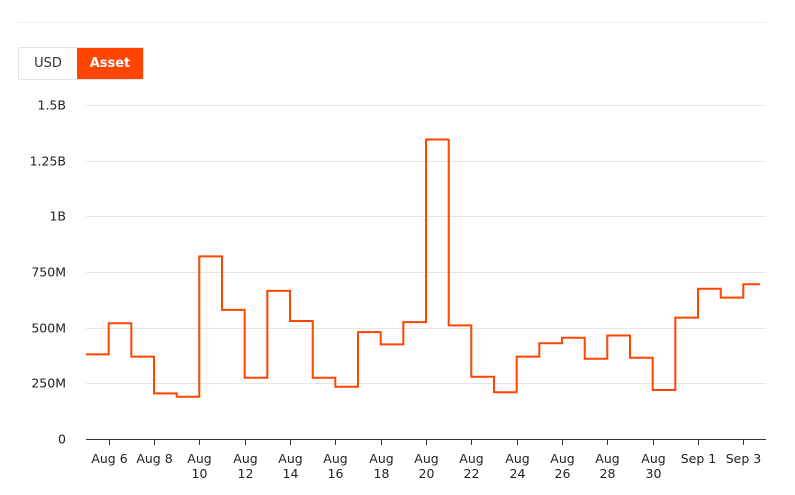  Describe the element at coordinates (48, 328) in the screenshot. I see `y-tick-label: 500M` at that location.